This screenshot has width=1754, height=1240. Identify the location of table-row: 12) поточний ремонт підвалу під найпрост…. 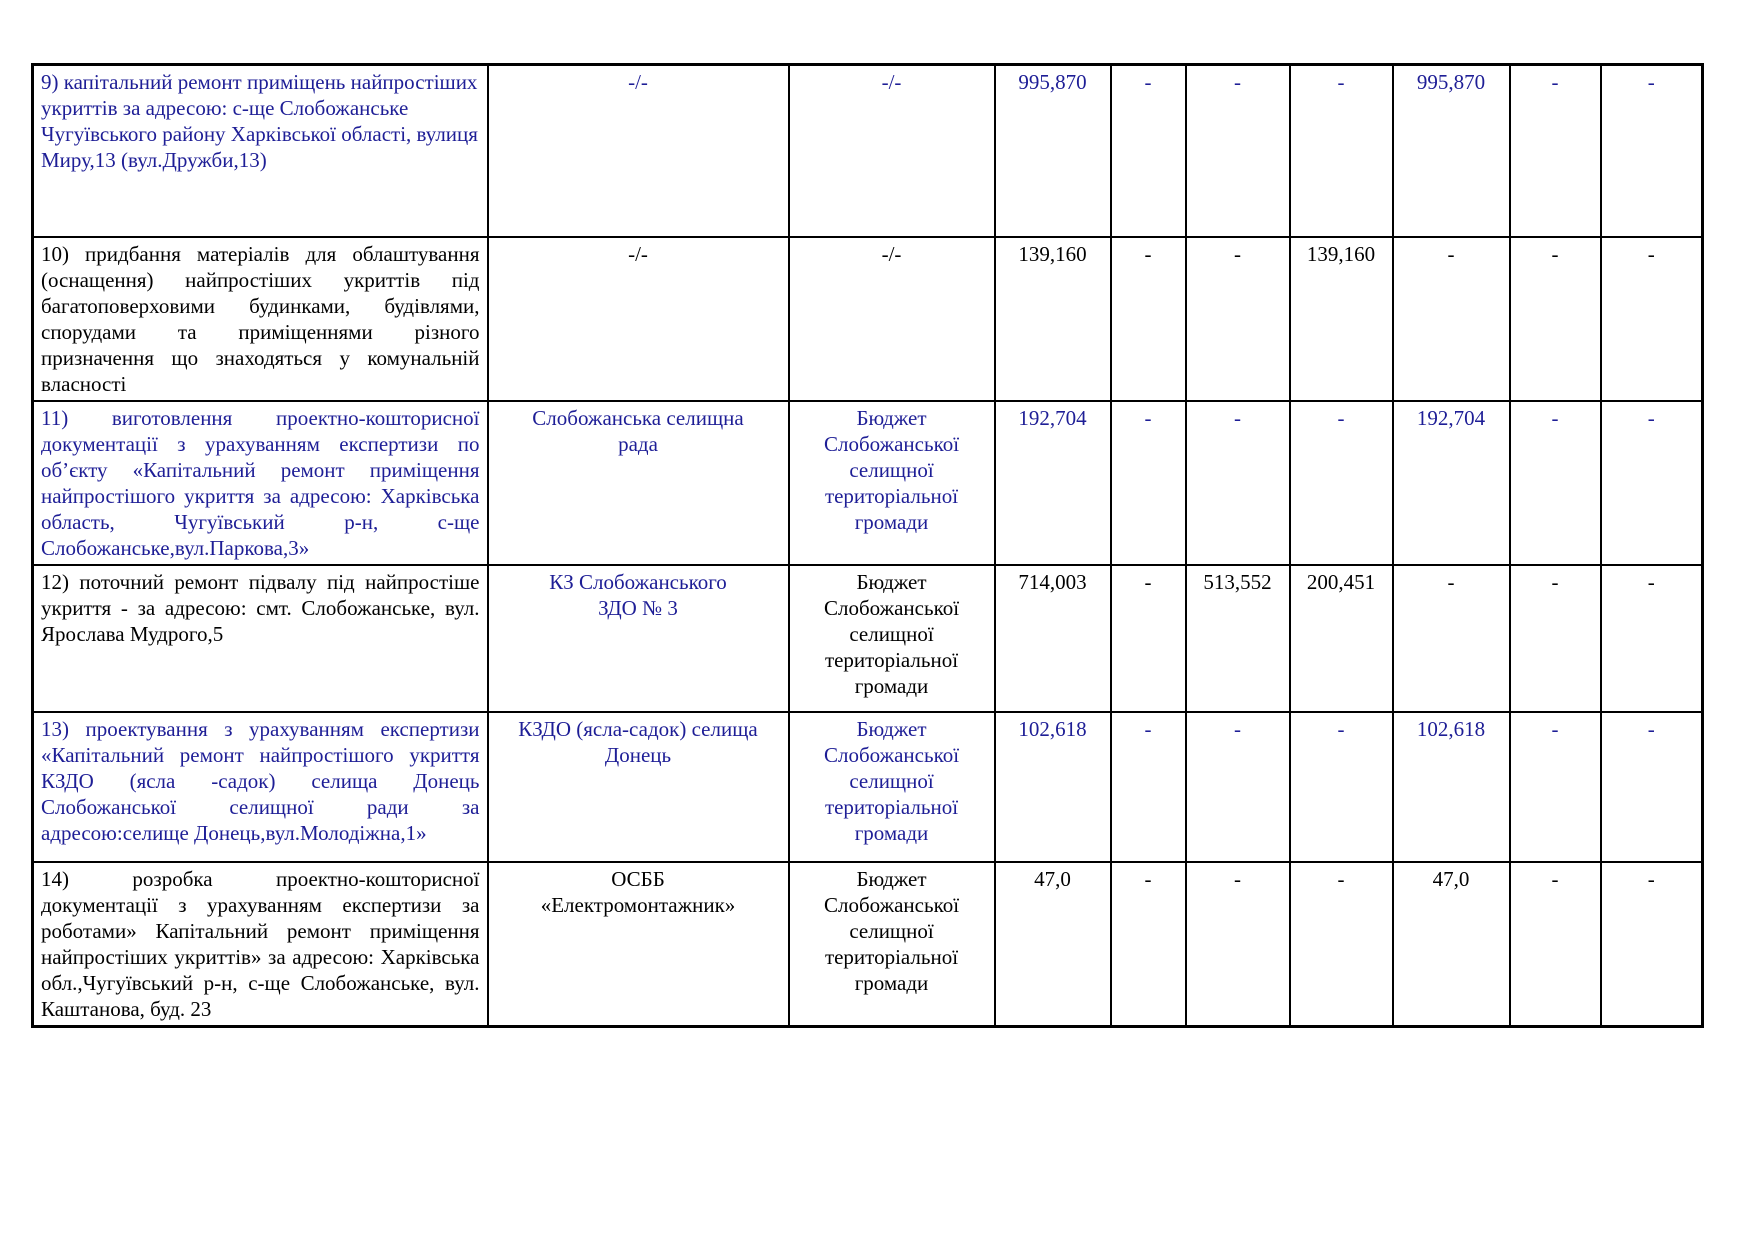
(867, 638).